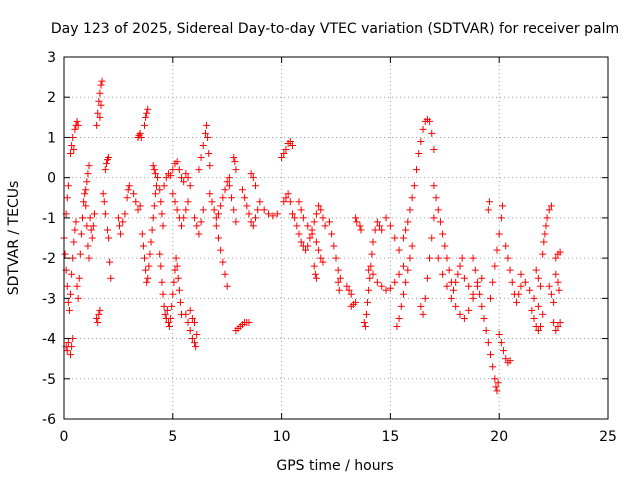 The image size is (640, 485). What do you see at coordinates (49, 340) in the screenshot?
I see `y-tick-label: -4` at bounding box center [49, 340].